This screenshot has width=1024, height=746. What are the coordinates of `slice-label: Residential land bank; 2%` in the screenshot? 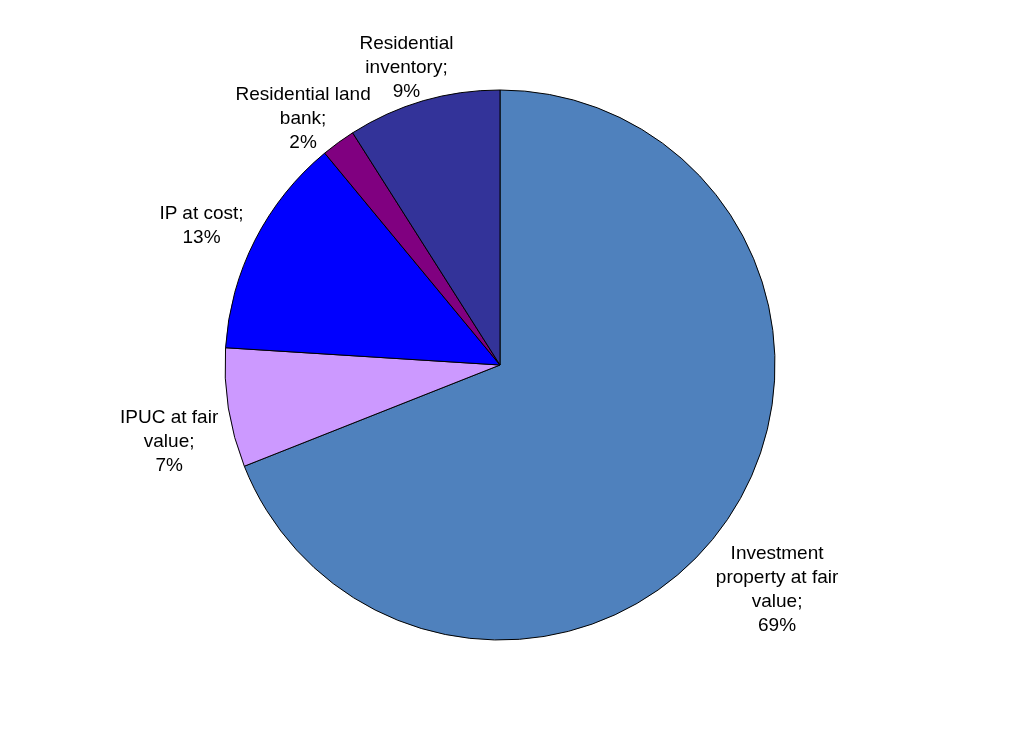 It's located at (303, 117).